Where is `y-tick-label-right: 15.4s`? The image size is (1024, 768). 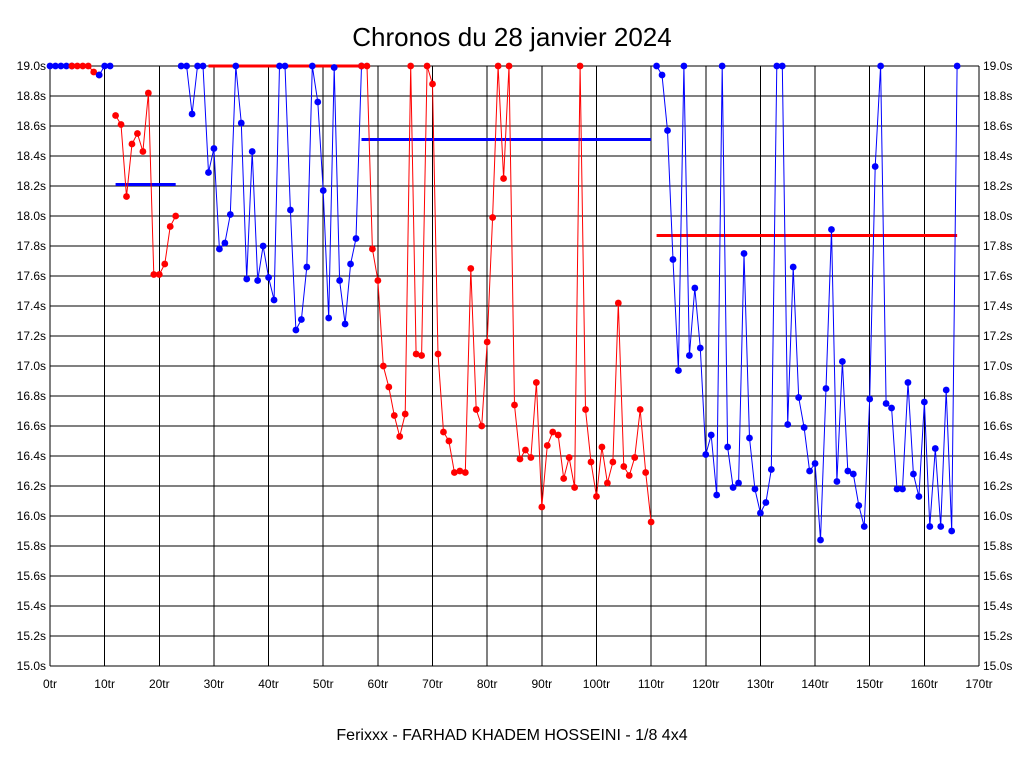
y-tick-label-right: 15.4s is located at coordinates (997, 606).